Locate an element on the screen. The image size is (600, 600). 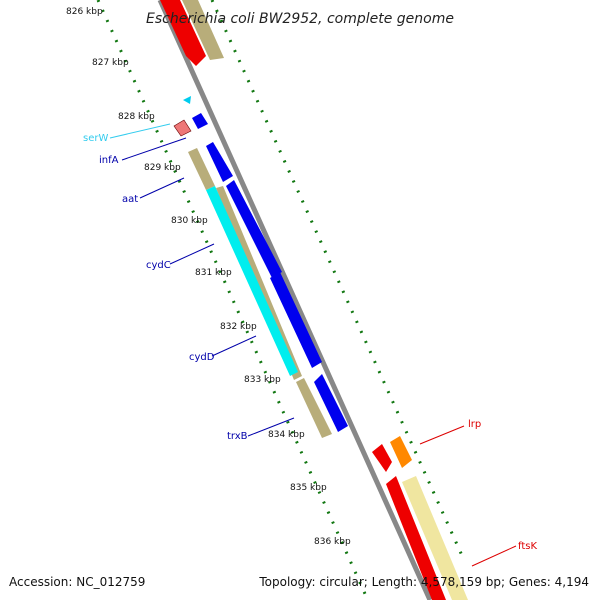
tick-label: 827 kbp is located at coordinates (110, 63).